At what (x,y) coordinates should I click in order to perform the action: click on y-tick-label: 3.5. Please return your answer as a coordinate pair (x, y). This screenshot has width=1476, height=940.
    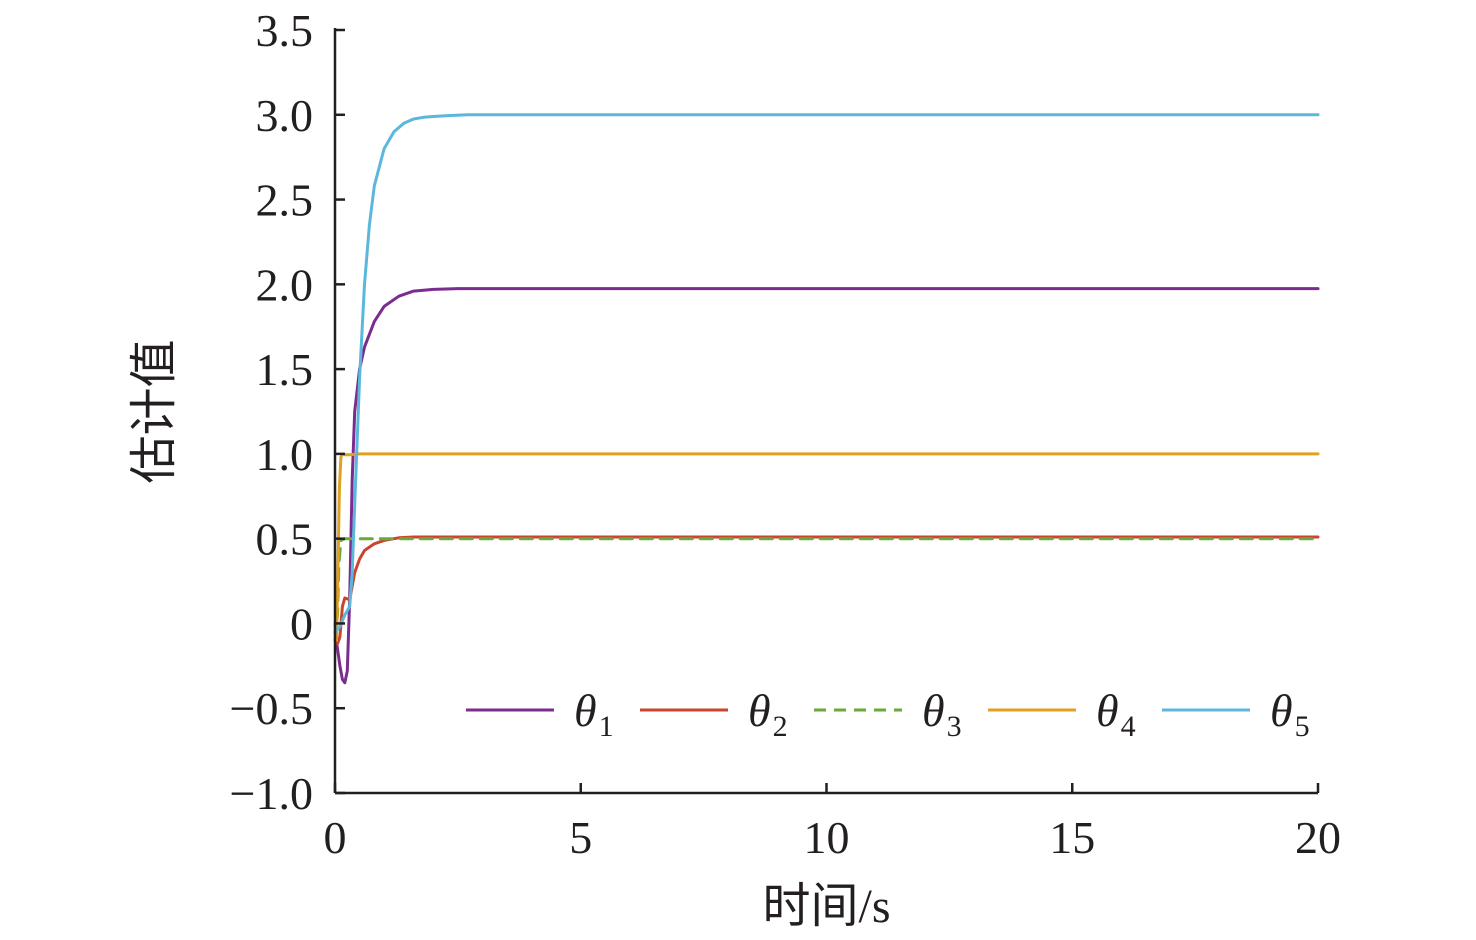
    Looking at the image, I should click on (285, 30).